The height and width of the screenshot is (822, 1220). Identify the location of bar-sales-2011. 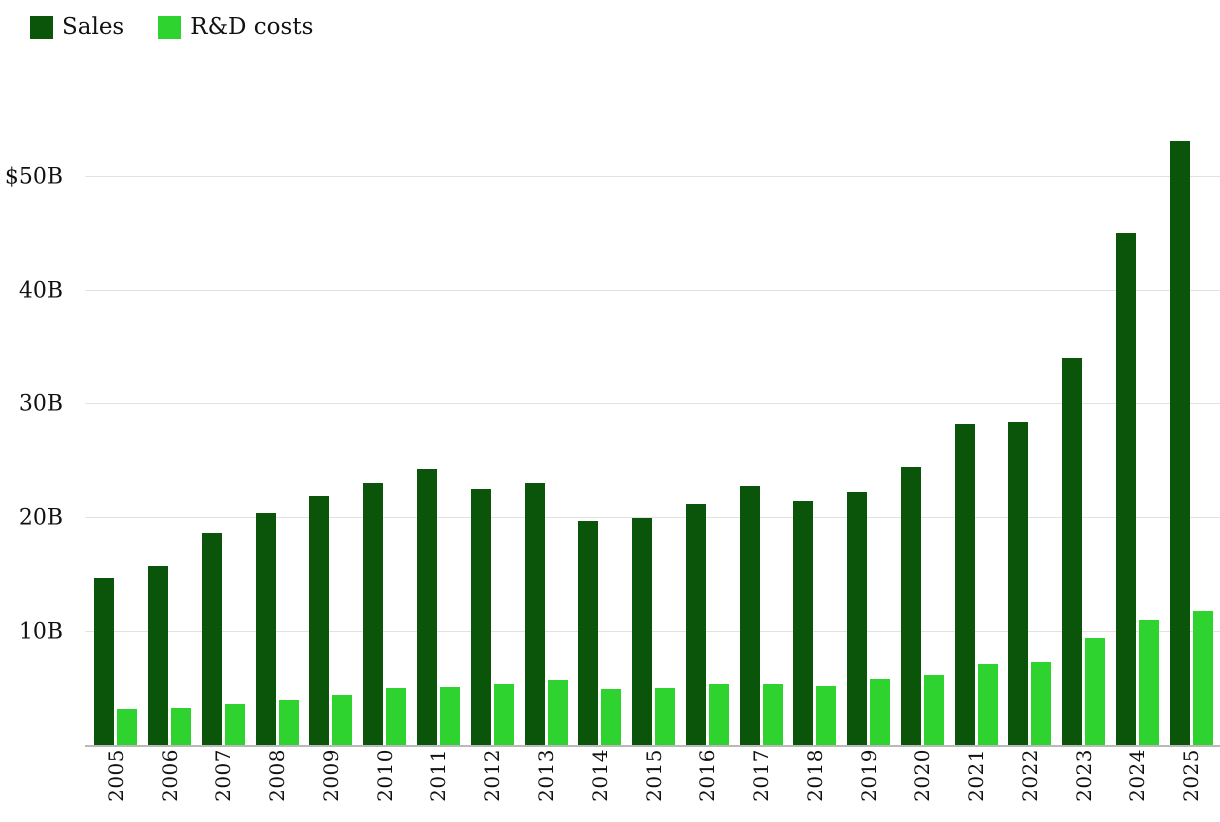
(426, 607).